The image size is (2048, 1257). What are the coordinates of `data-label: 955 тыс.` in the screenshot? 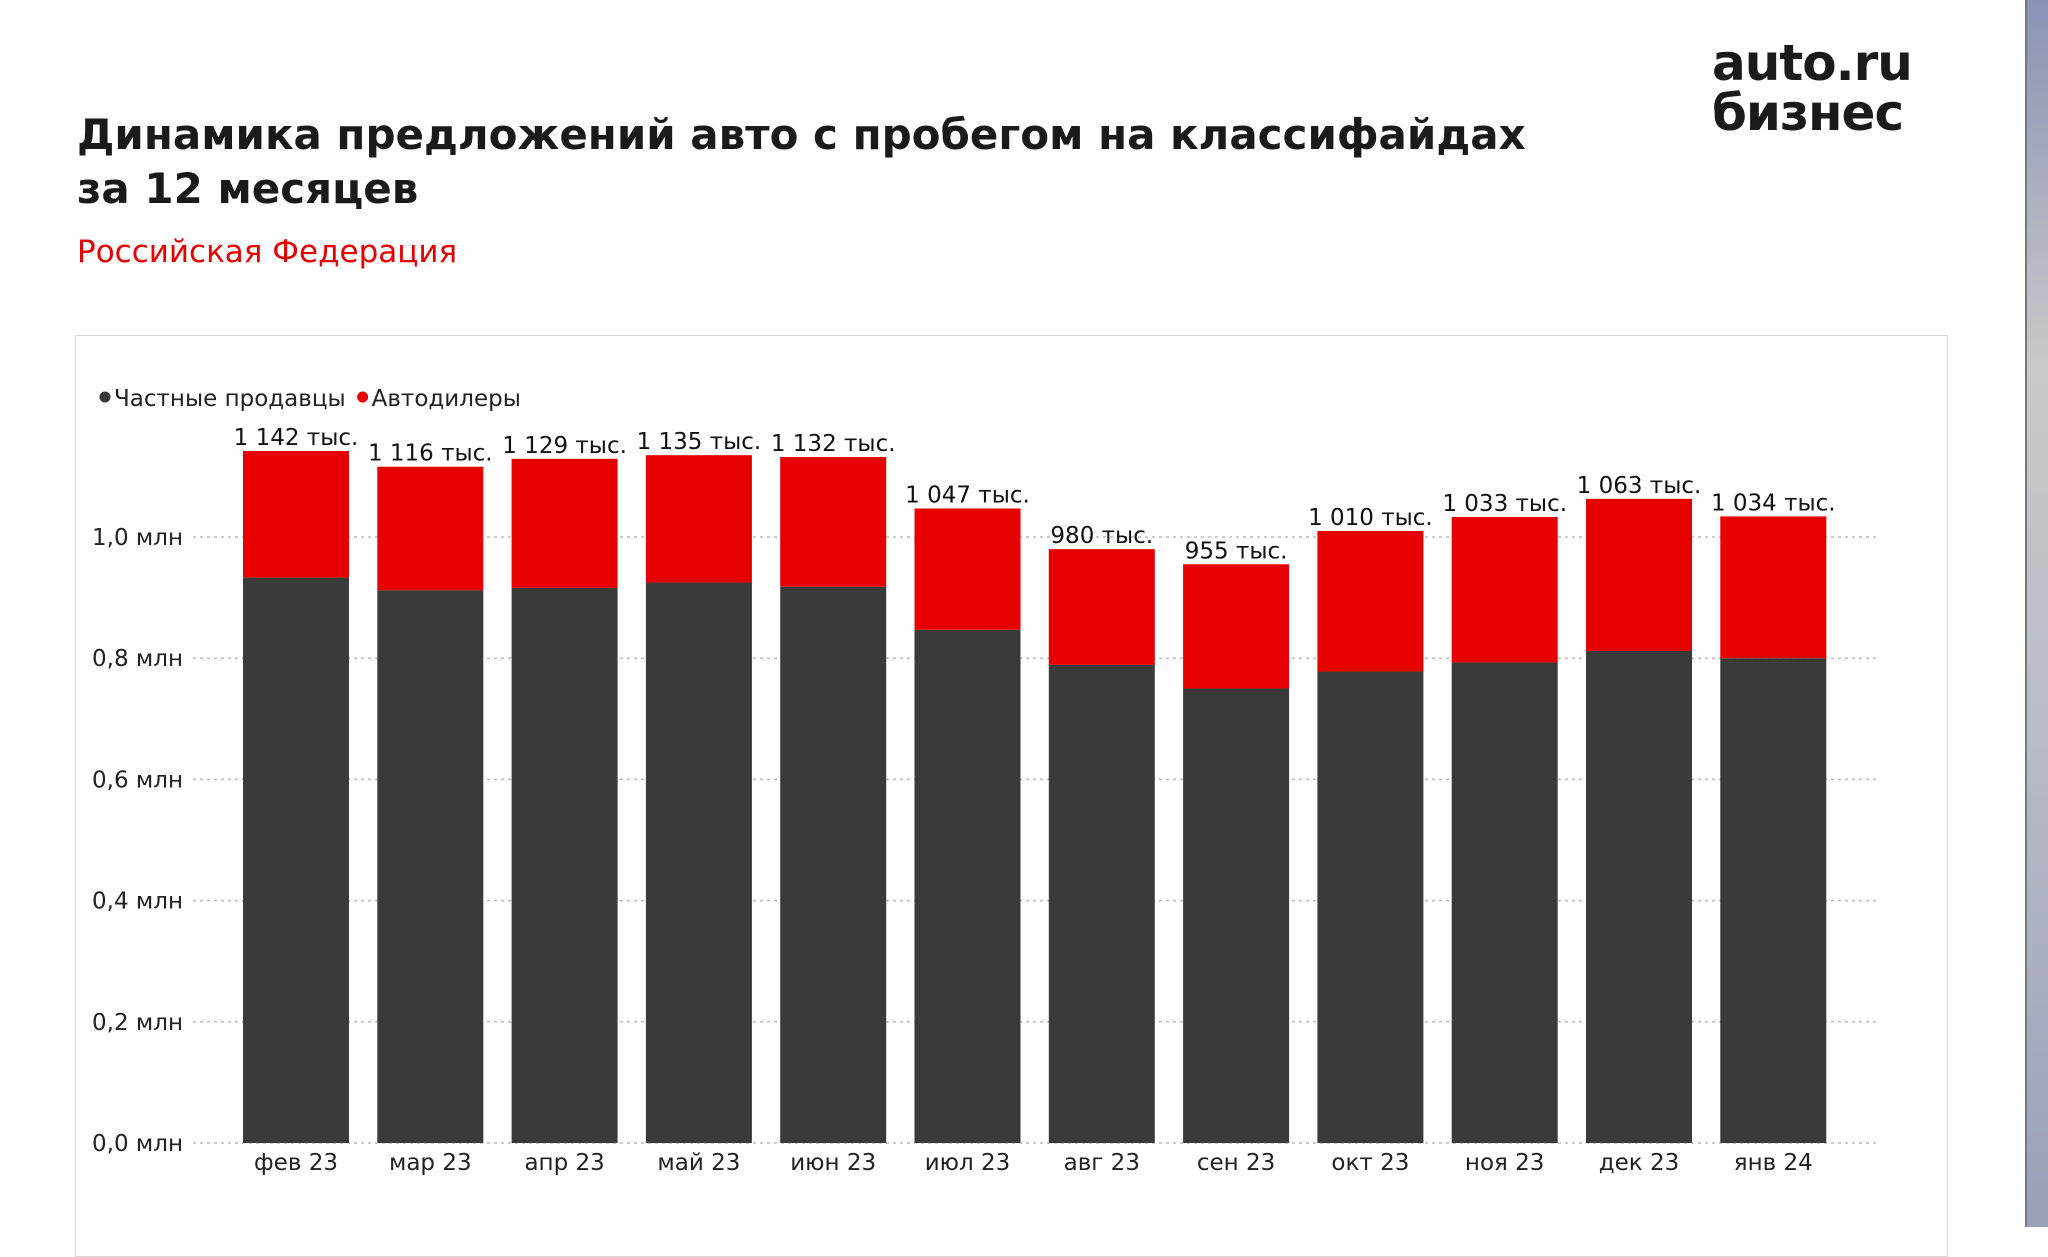 It's located at (1236, 551).